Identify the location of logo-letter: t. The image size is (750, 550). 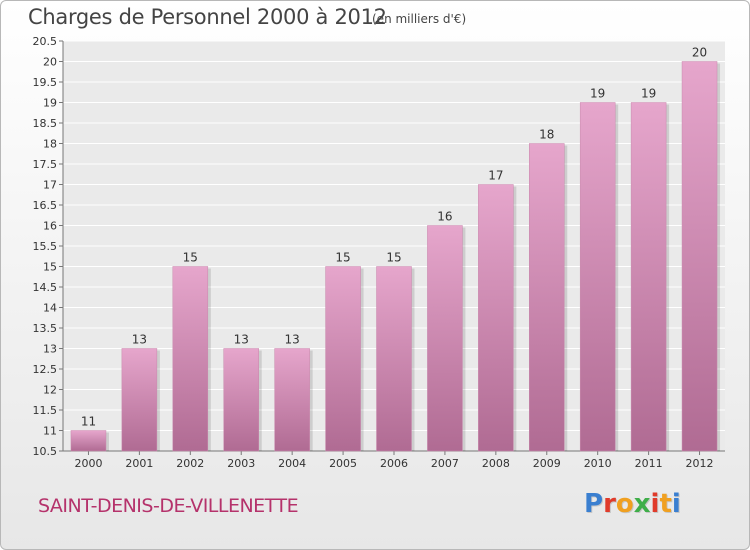
(665, 504).